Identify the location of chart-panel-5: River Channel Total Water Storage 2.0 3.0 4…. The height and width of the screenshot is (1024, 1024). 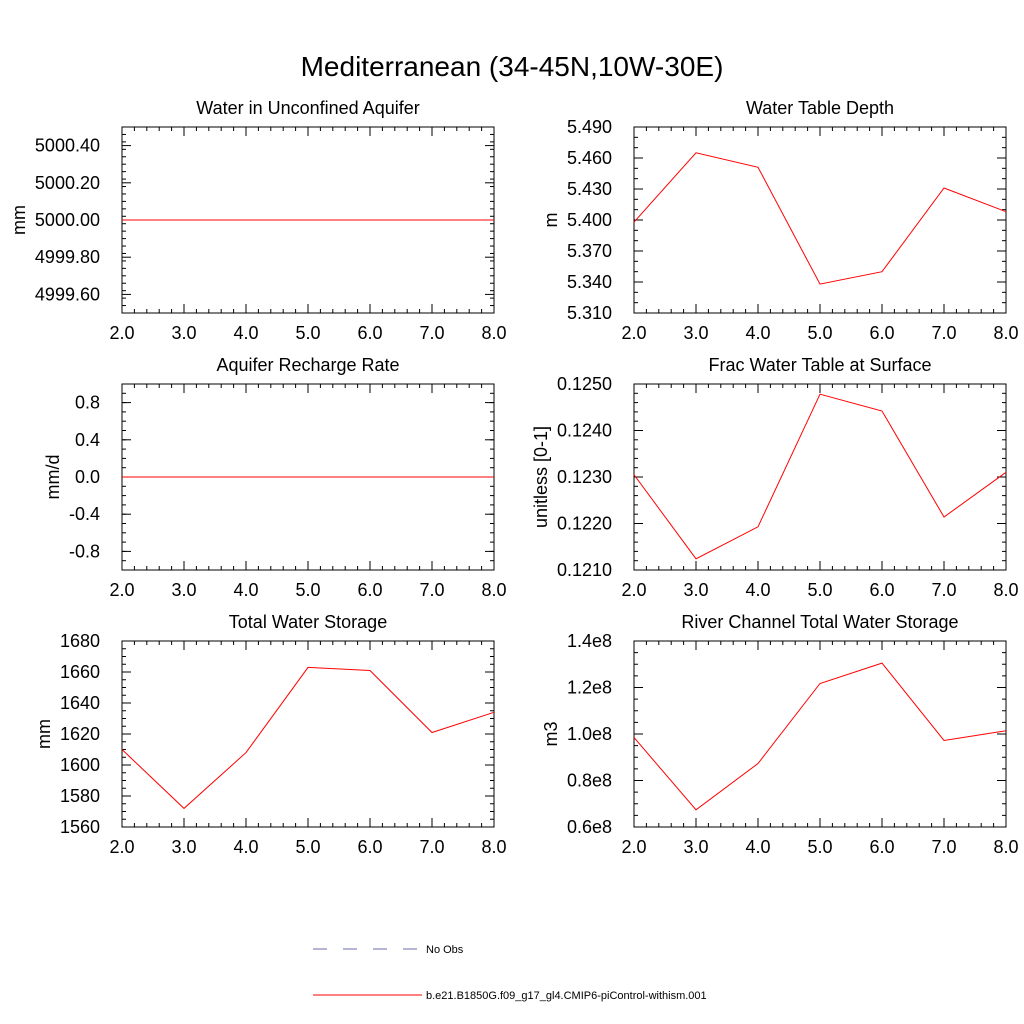
(780, 734).